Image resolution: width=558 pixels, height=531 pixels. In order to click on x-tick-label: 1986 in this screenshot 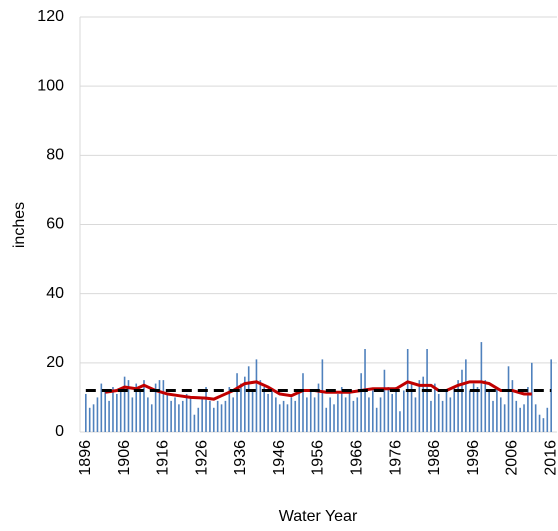, I will do `click(434, 458)`.